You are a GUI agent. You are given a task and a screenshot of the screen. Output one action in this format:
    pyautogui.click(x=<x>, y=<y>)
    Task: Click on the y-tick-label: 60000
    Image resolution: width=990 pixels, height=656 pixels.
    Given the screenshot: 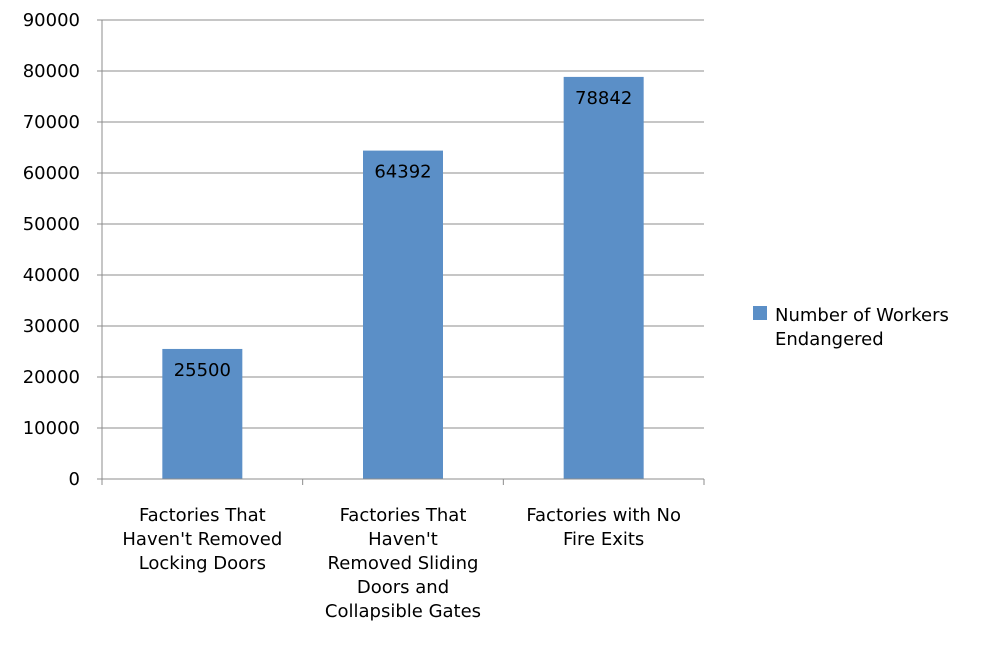 What is the action you would take?
    pyautogui.click(x=51, y=173)
    